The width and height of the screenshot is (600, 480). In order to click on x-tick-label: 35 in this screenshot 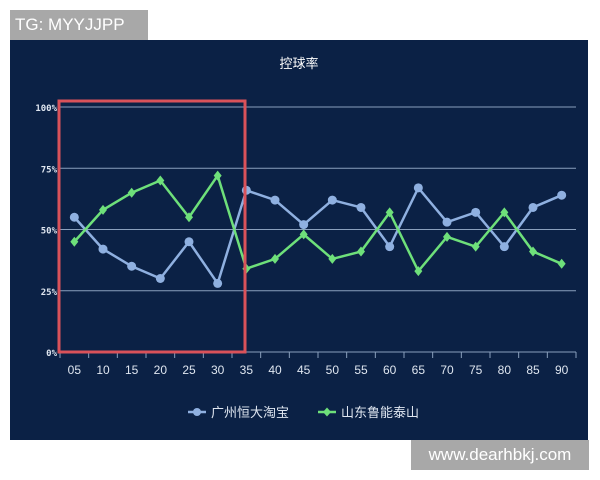, I will do `click(247, 370)`.